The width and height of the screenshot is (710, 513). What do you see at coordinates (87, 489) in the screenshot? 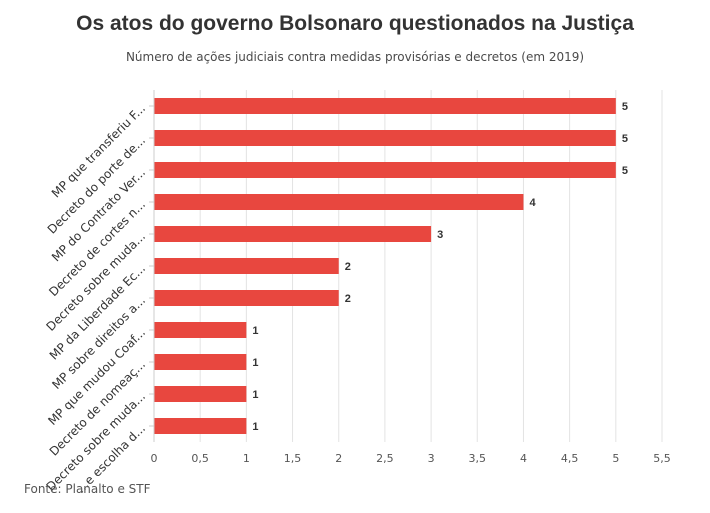
I see `source-note: Fonte: Planalto e STF` at bounding box center [87, 489].